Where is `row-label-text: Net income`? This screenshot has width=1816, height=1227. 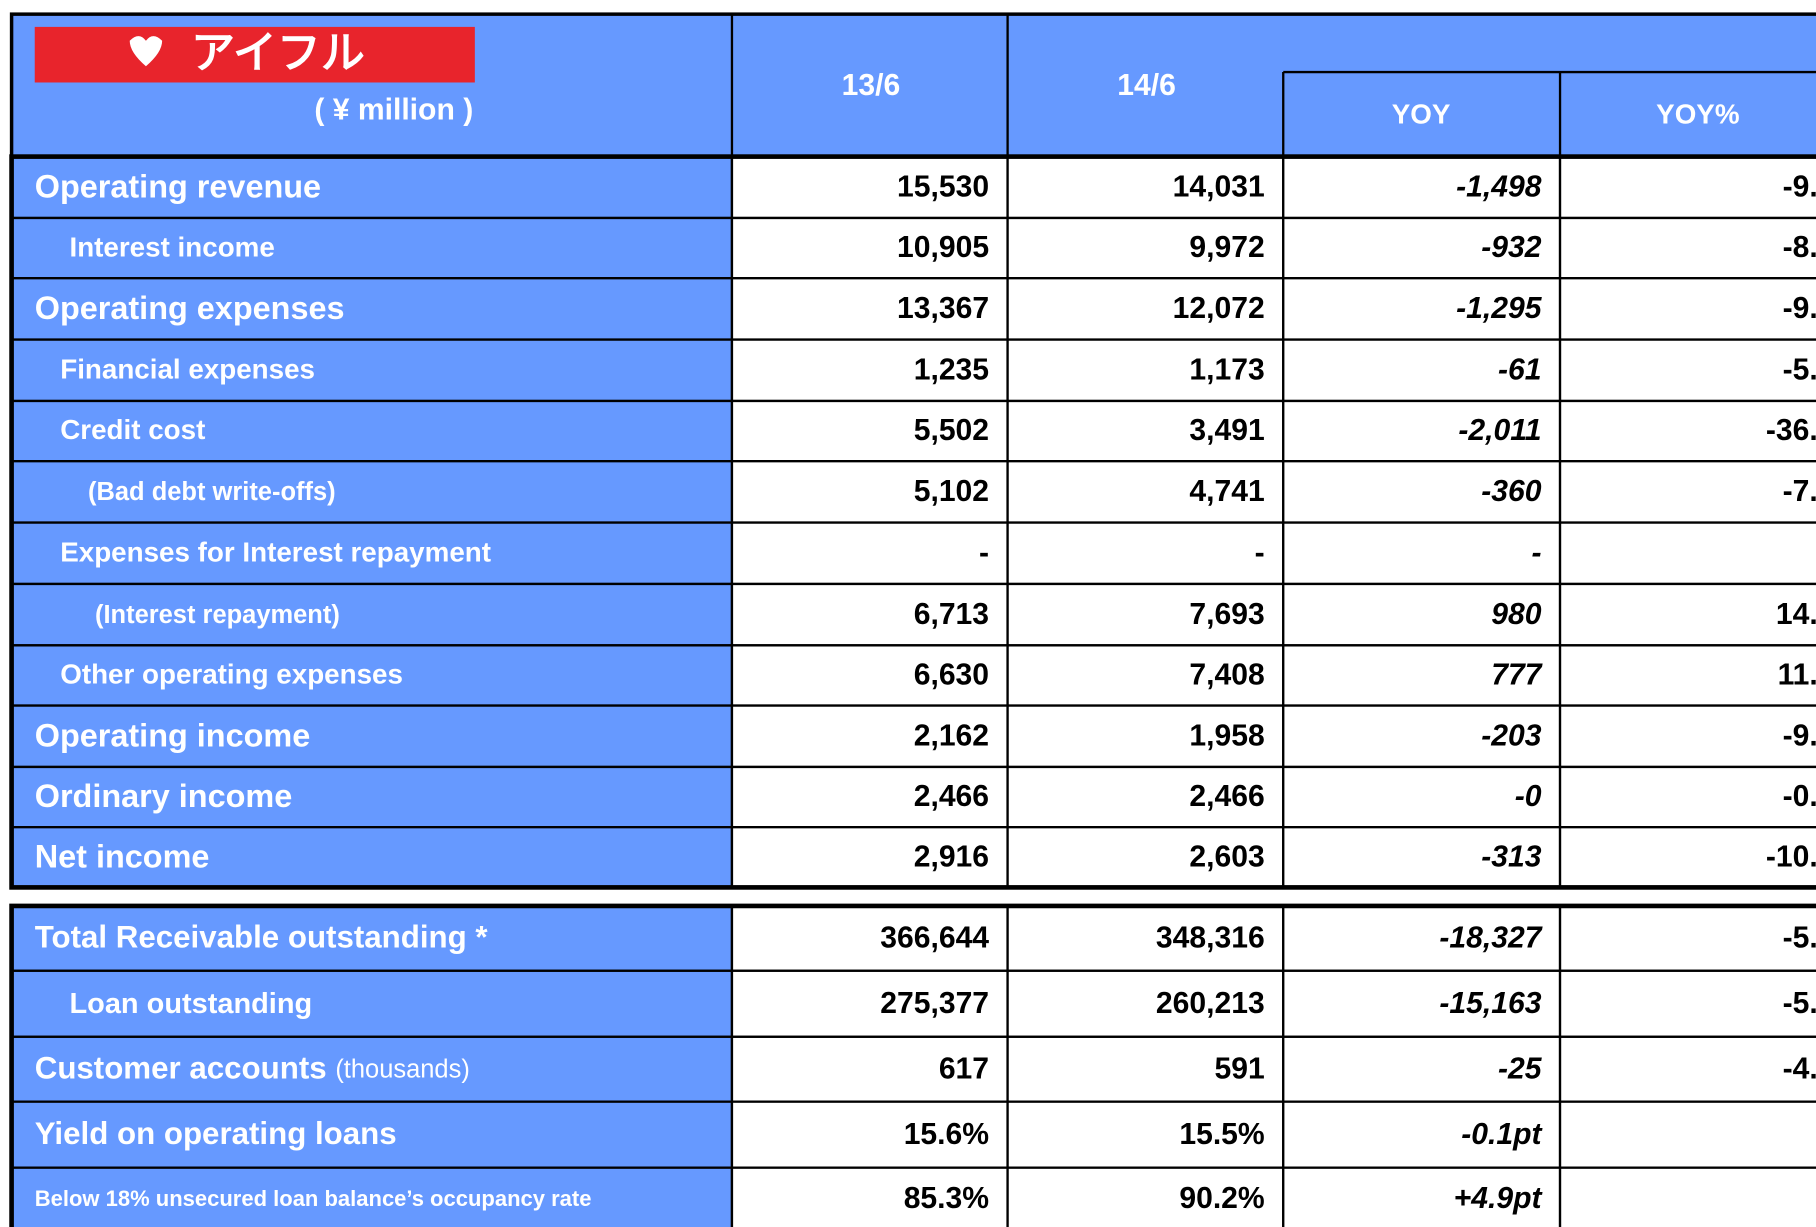
row-label-text: Net income is located at coordinates (122, 856).